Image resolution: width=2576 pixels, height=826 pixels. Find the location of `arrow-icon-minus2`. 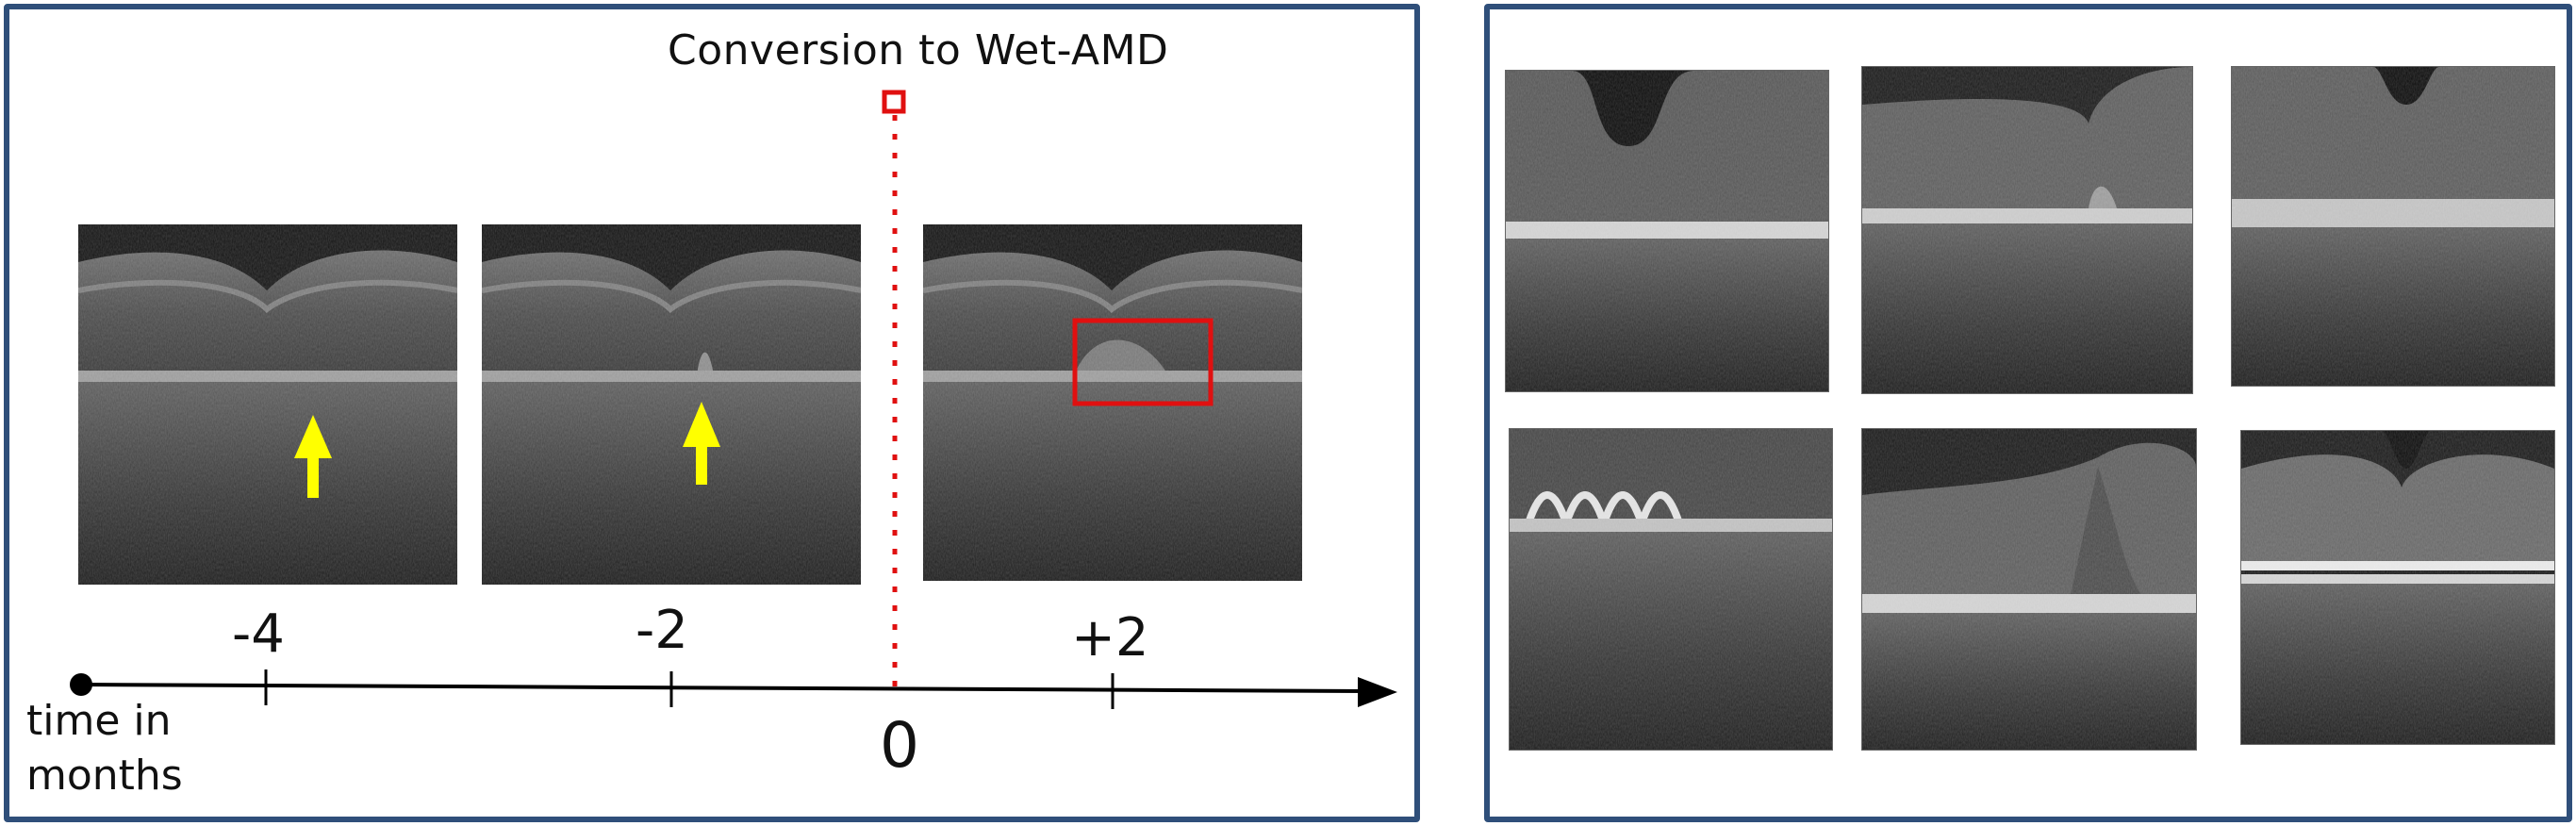

arrow-icon-minus2 is located at coordinates (701, 443).